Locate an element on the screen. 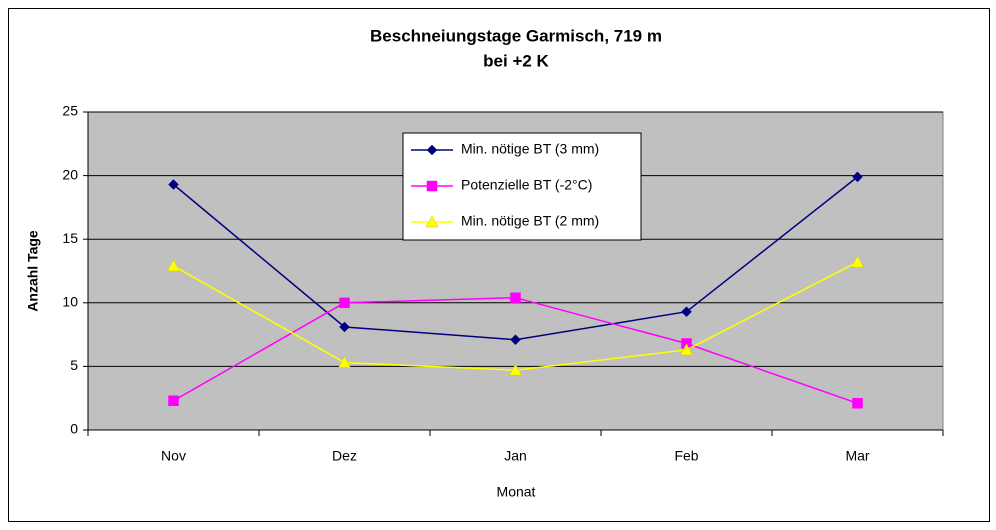  x-tick-label: Feb is located at coordinates (686, 456).